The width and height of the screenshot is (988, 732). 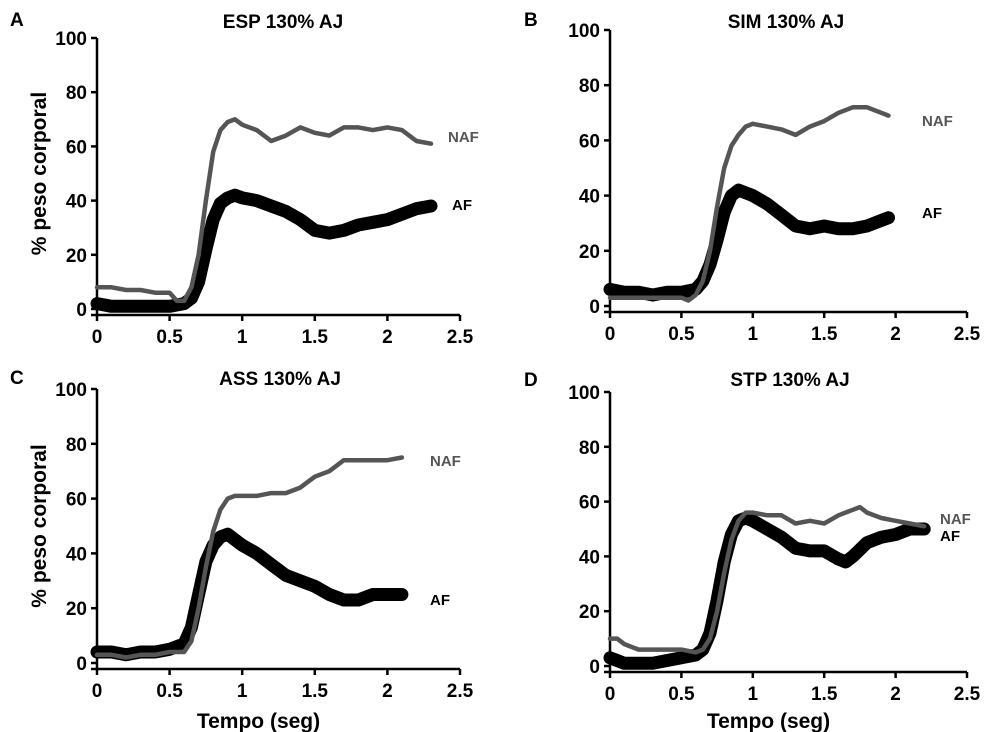 What do you see at coordinates (280, 379) in the screenshot?
I see `panel-title: ASS 130% AJ` at bounding box center [280, 379].